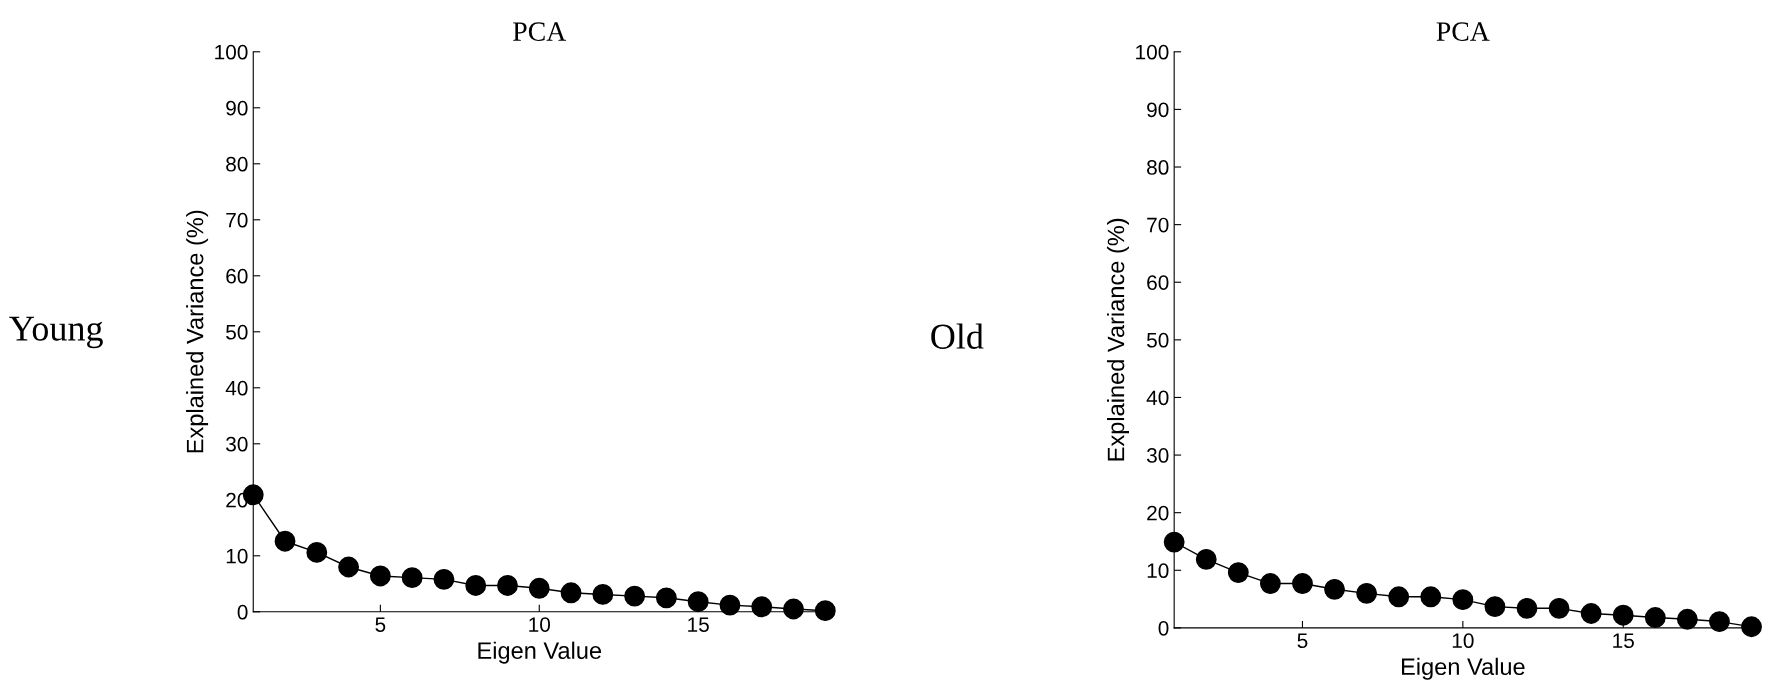  What do you see at coordinates (56, 332) in the screenshot?
I see `text: Young` at bounding box center [56, 332].